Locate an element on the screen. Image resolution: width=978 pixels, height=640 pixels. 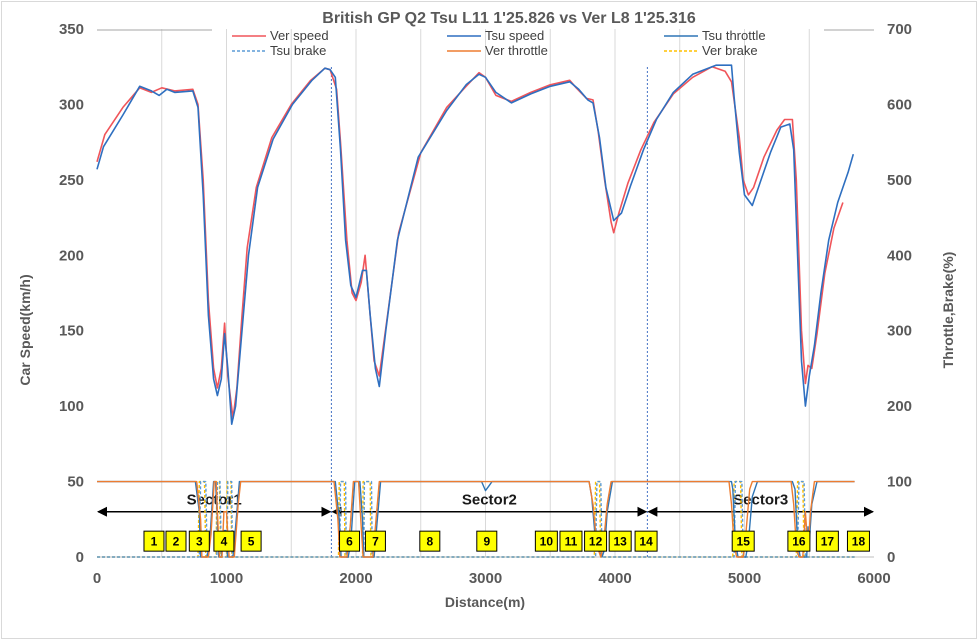
y2-tick-label: 300 is located at coordinates (899, 331).